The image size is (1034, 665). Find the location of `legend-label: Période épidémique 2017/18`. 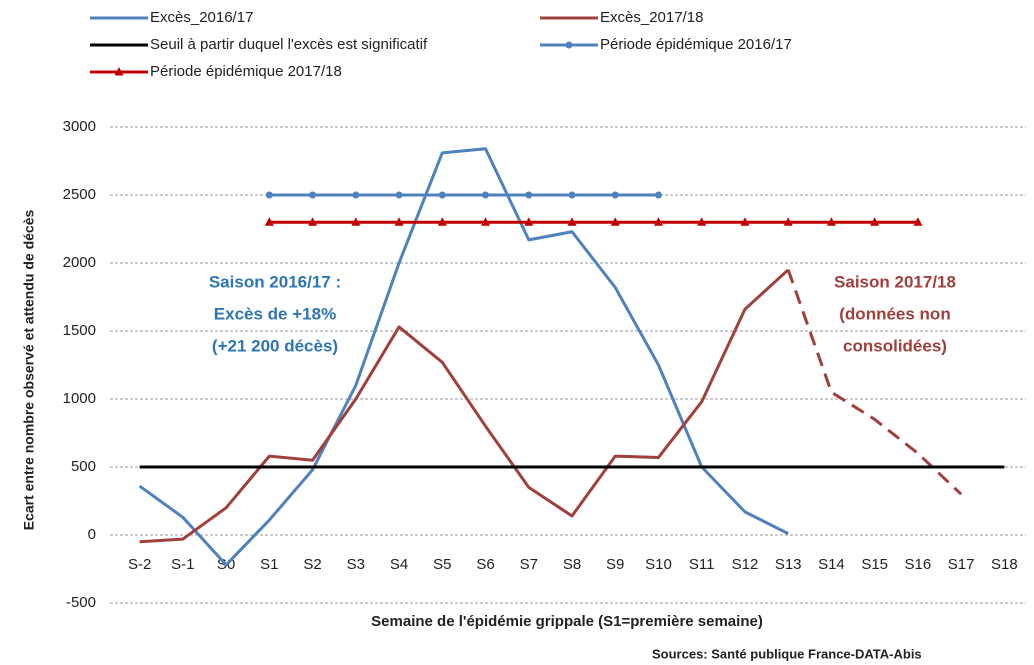

legend-label: Période épidémique 2017/18 is located at coordinates (246, 71).